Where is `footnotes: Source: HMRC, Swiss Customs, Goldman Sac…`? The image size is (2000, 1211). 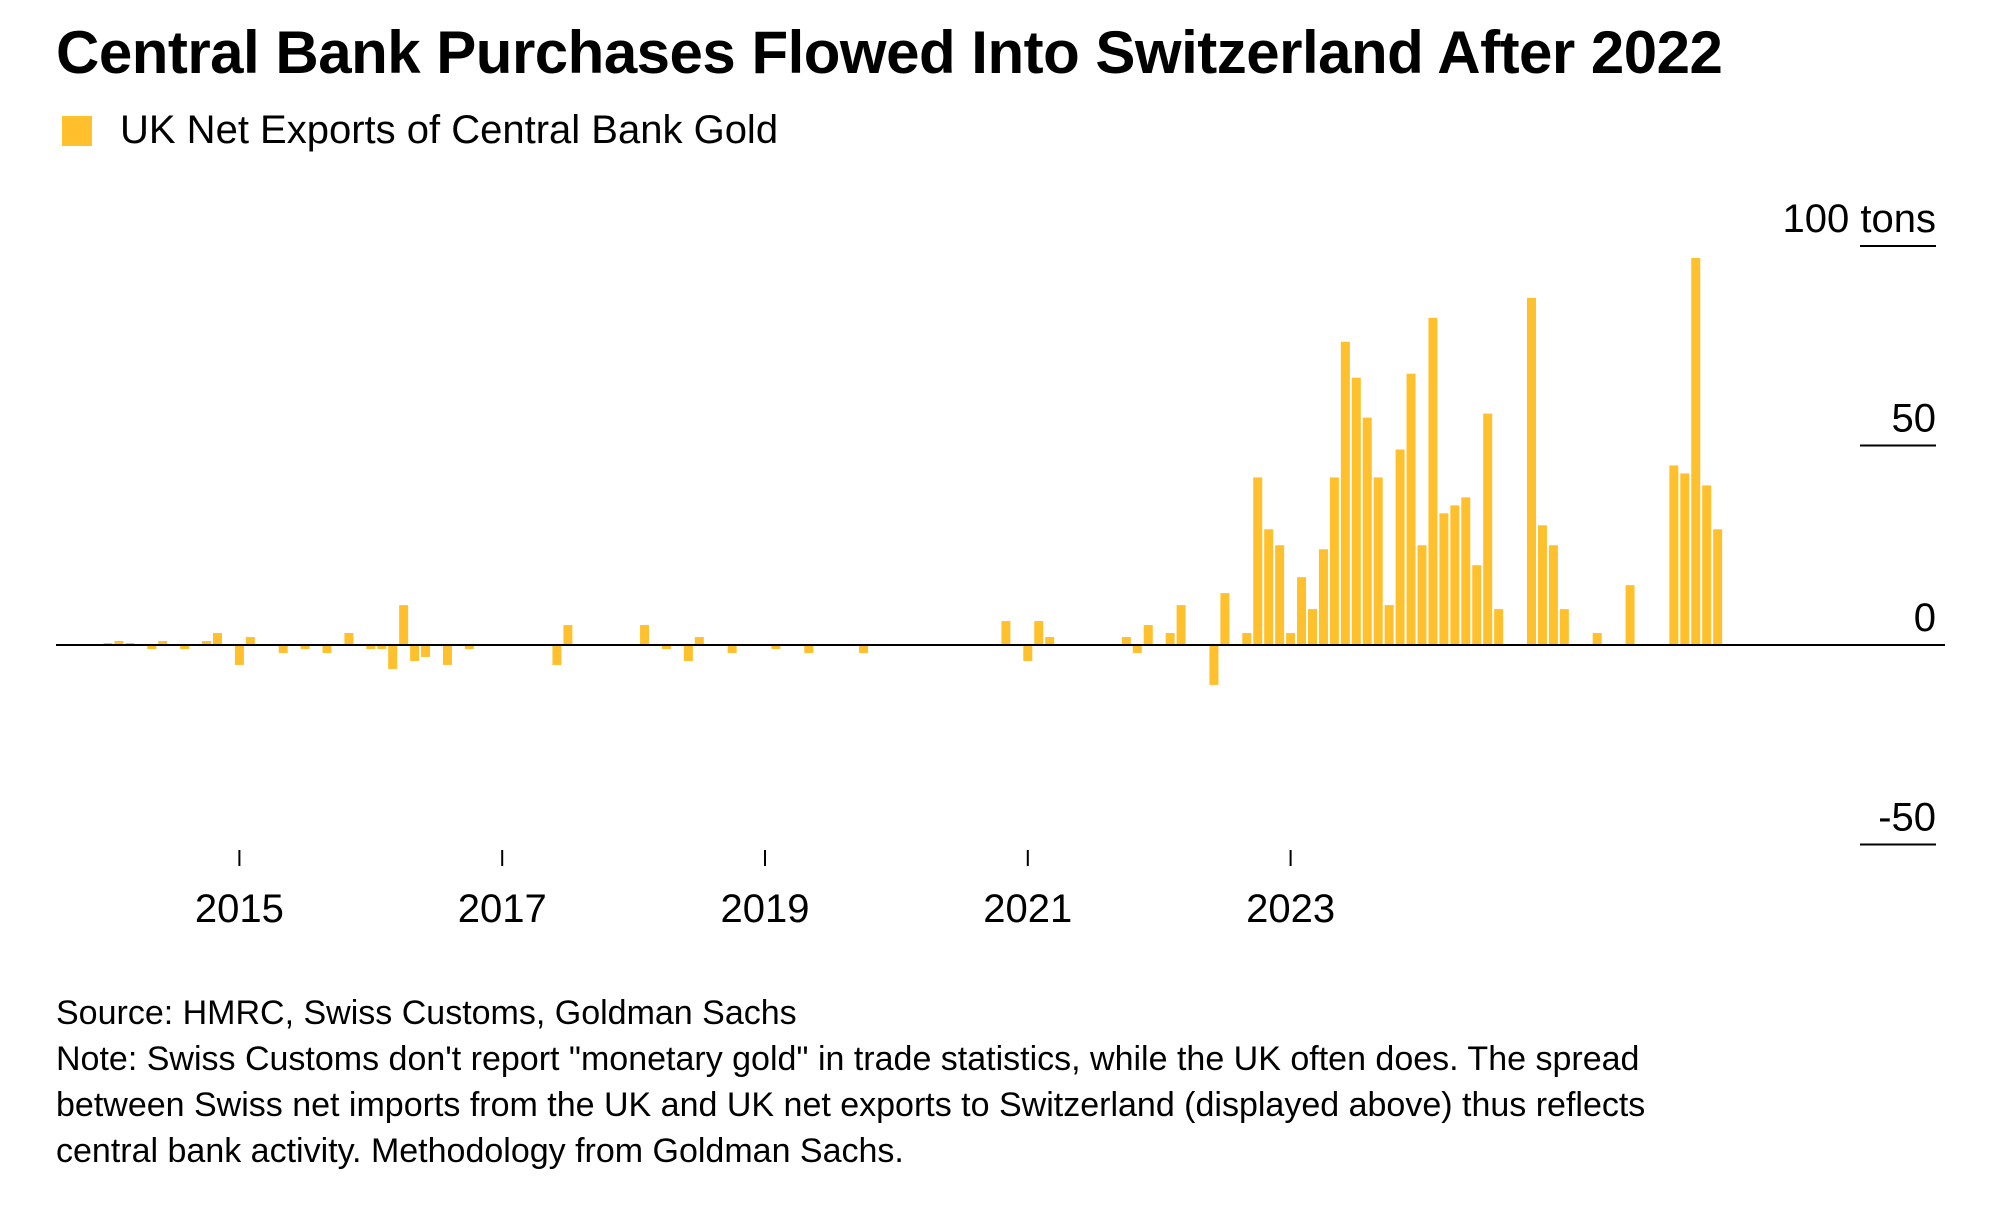
footnotes: Source: HMRC, Swiss Customs, Goldman Sac… is located at coordinates (1006, 1082).